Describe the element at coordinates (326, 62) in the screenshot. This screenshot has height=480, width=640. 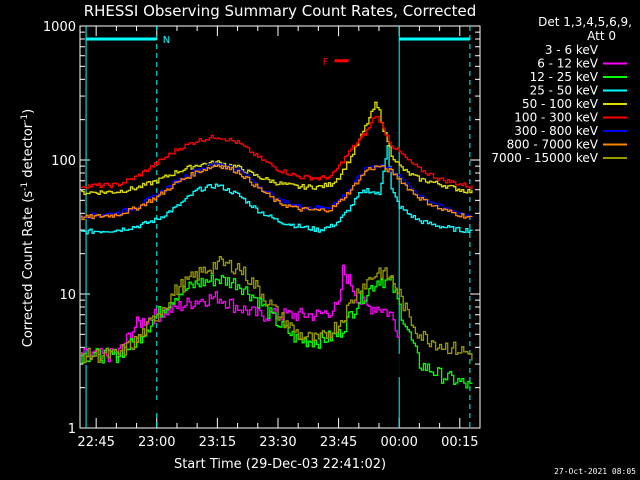
I see `flare-label: F` at that location.